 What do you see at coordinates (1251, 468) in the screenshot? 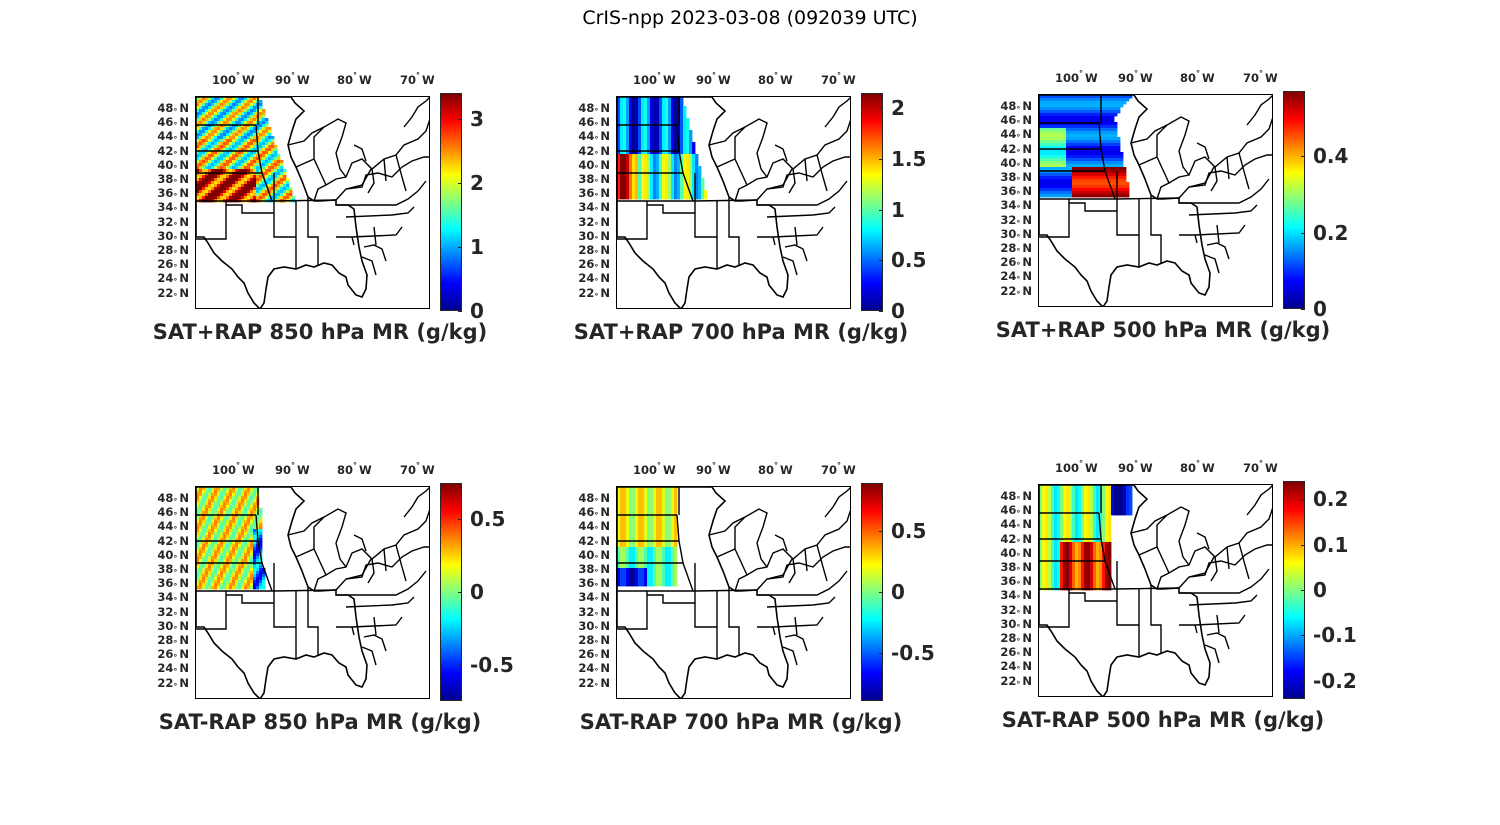
I see `lon-value: 70` at bounding box center [1251, 468].